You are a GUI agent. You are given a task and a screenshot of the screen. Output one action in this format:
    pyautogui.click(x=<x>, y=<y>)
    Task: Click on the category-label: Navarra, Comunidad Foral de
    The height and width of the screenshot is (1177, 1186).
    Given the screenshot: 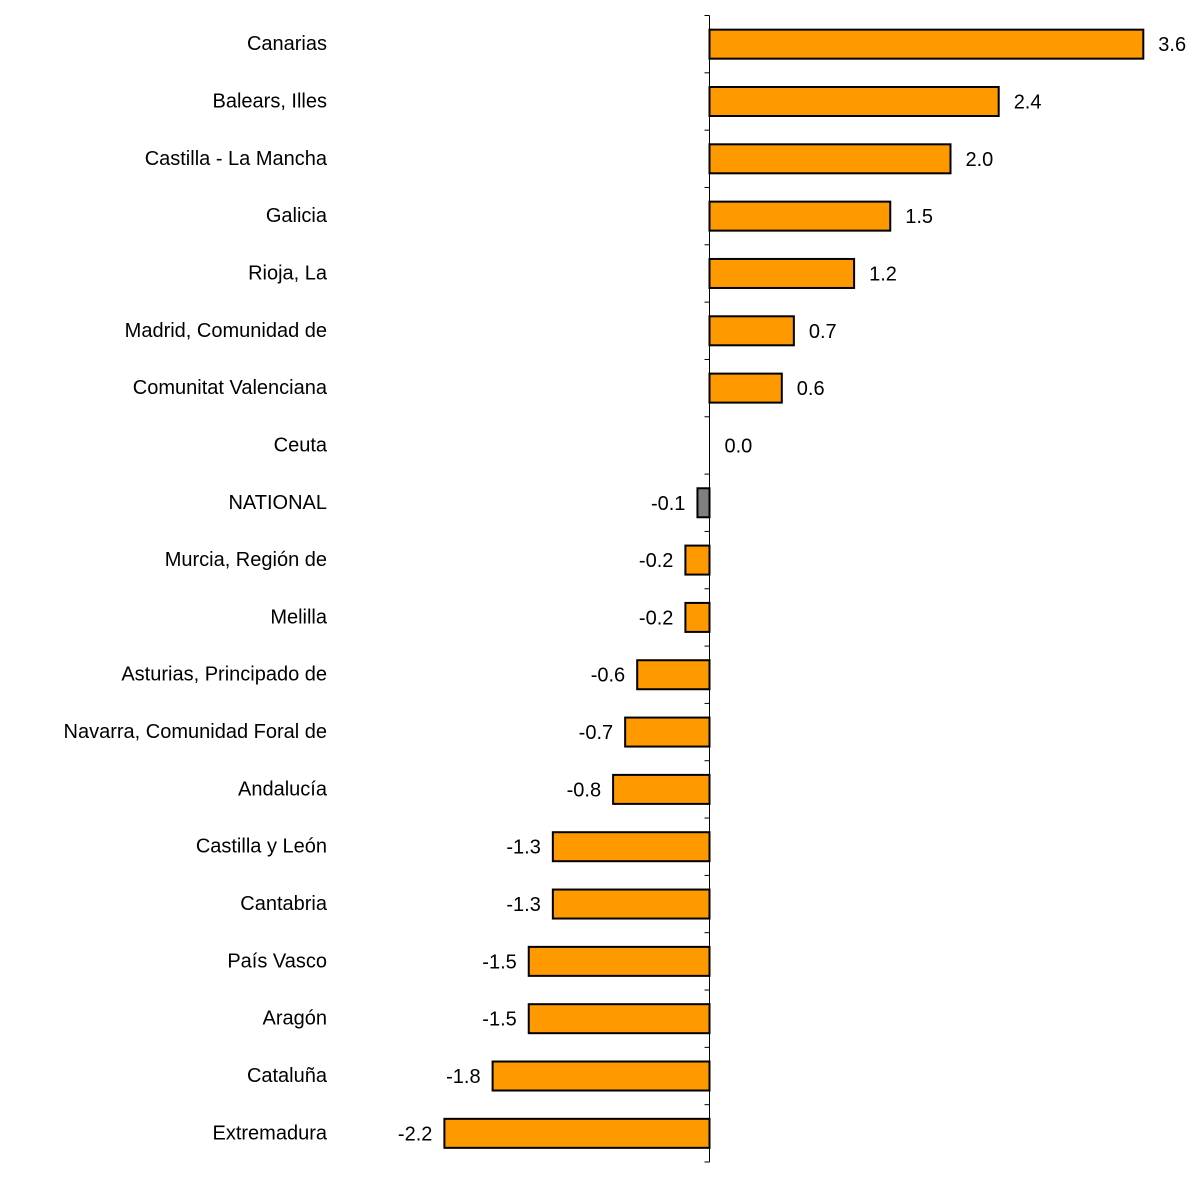 What is the action you would take?
    pyautogui.click(x=195, y=732)
    